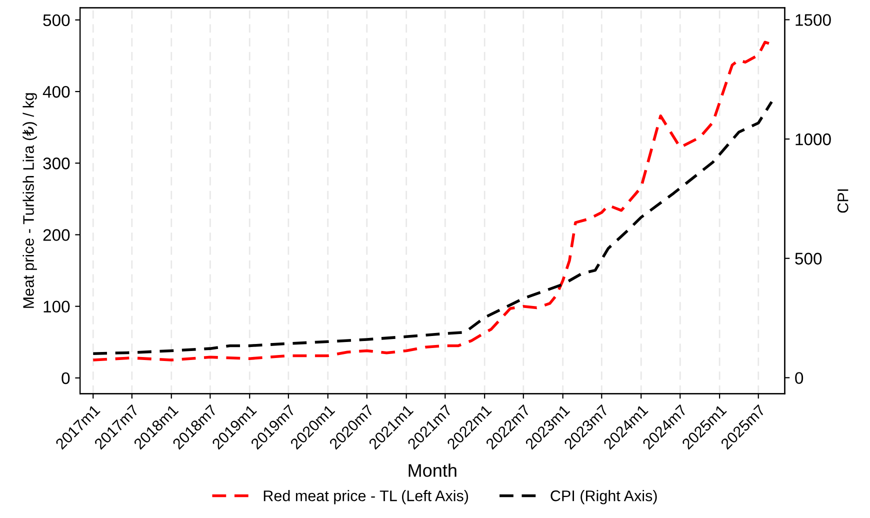  Describe the element at coordinates (57, 306) in the screenshot. I see `y-tick-label: 100` at that location.